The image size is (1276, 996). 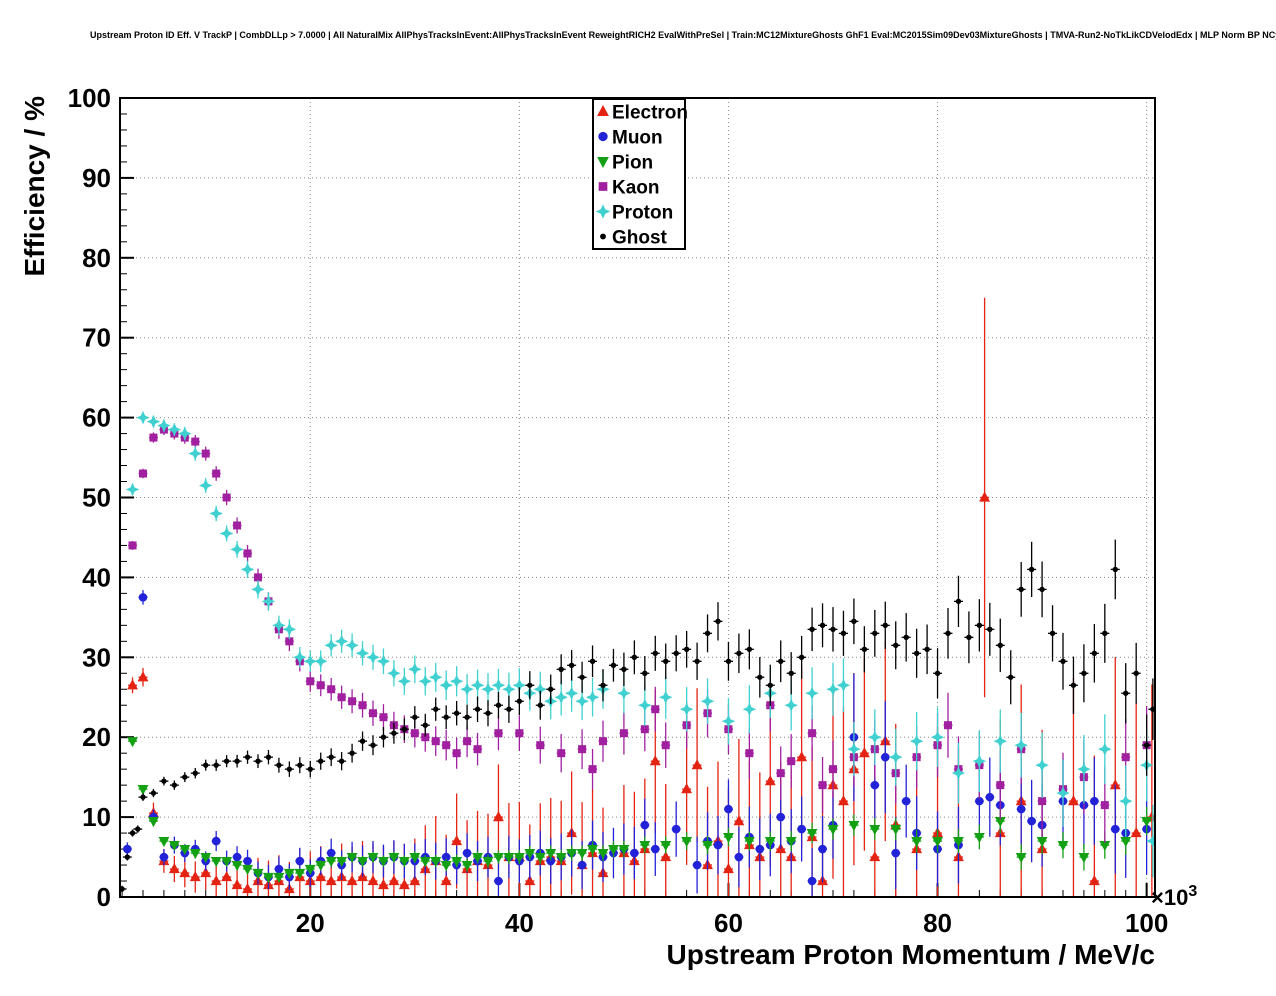 I want to click on legend-label: Ghost, so click(x=640, y=238).